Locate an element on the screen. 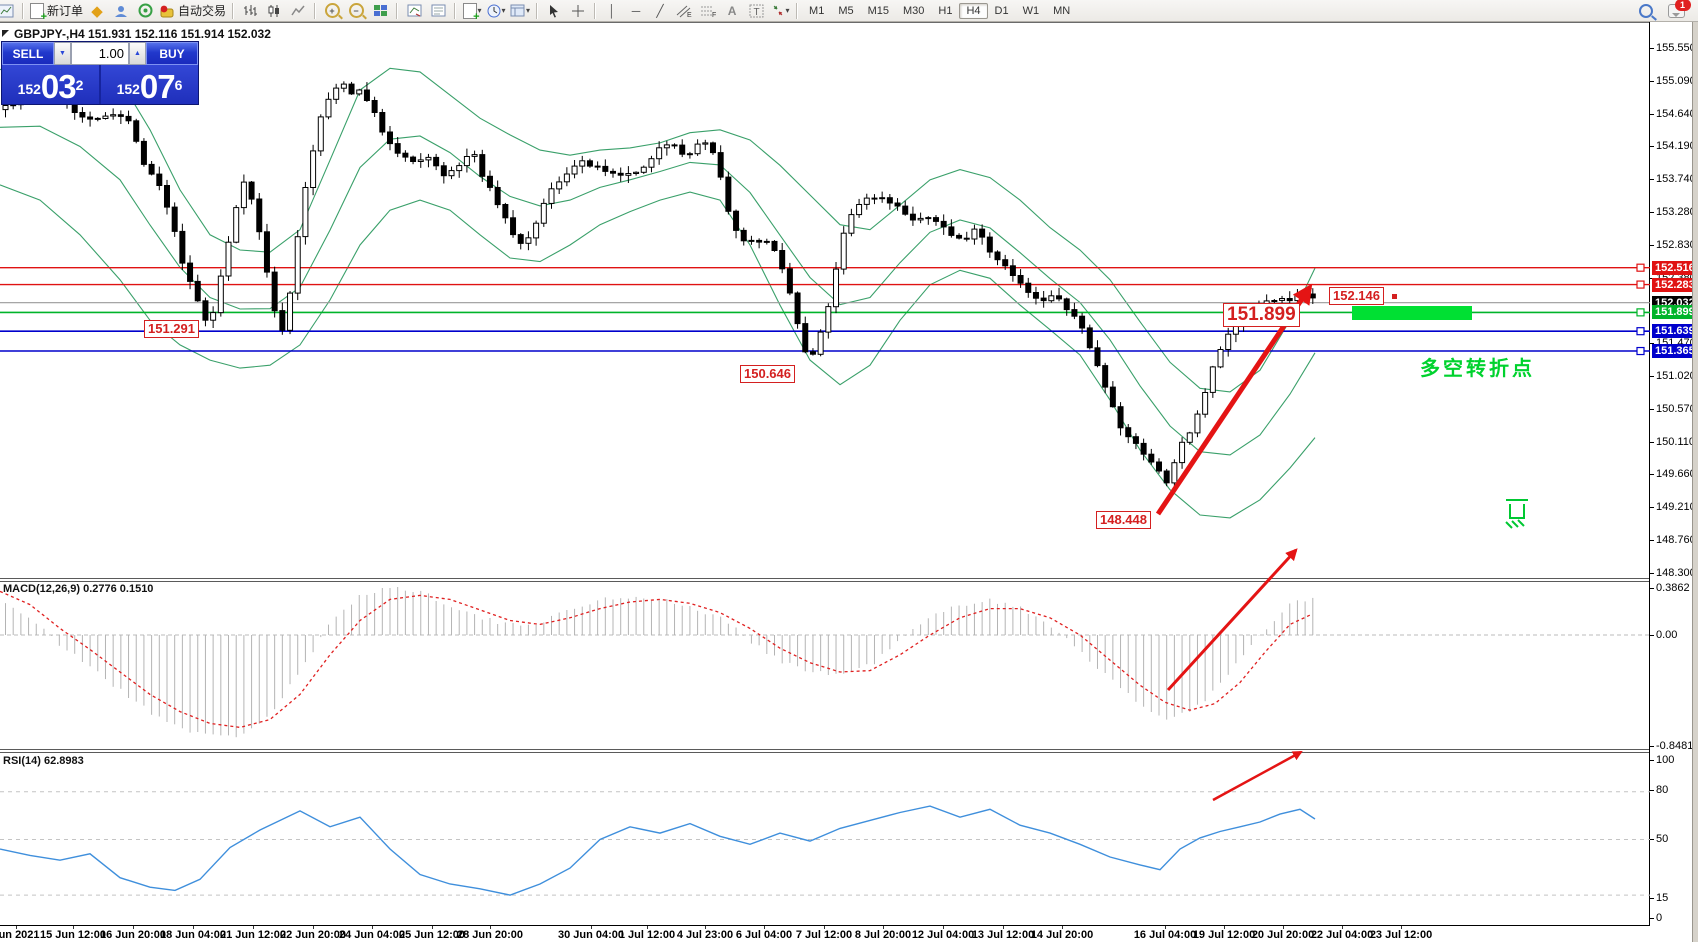  autotrade-label: 自动交易 is located at coordinates (202, 11).